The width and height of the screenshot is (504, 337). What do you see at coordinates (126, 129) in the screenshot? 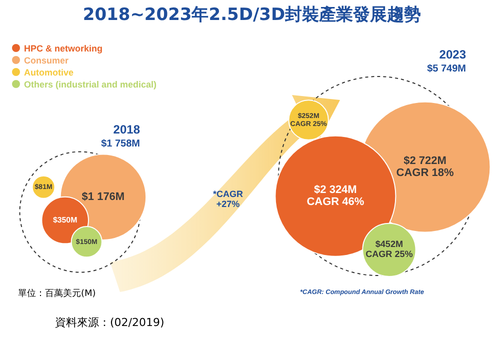
I see `category-label: 2018` at bounding box center [126, 129].